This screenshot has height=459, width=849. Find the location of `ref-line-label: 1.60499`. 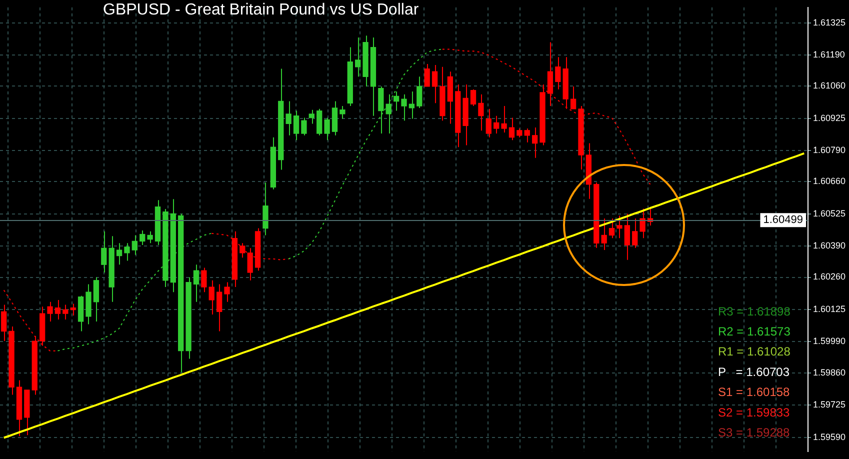

ref-line-label: 1.60499 is located at coordinates (783, 220).